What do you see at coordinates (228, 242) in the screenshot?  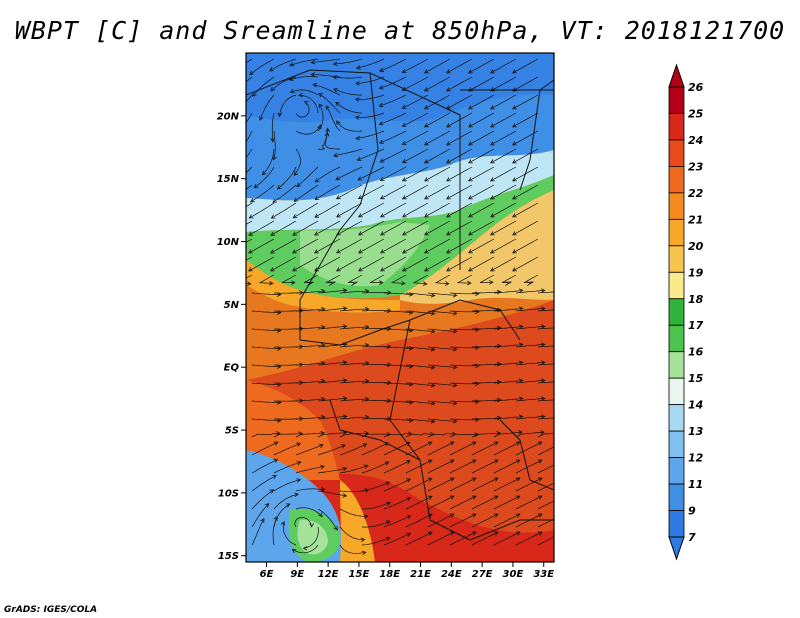 I see `lat-tick-label: 10N` at bounding box center [228, 242].